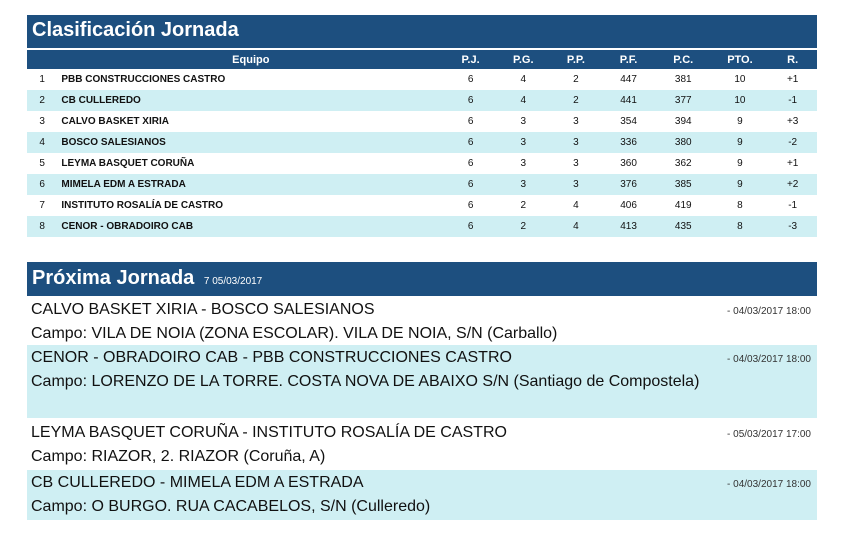 Image resolution: width=850 pixels, height=538 pixels. What do you see at coordinates (42, 100) in the screenshot?
I see `cell-pos: 2` at bounding box center [42, 100].